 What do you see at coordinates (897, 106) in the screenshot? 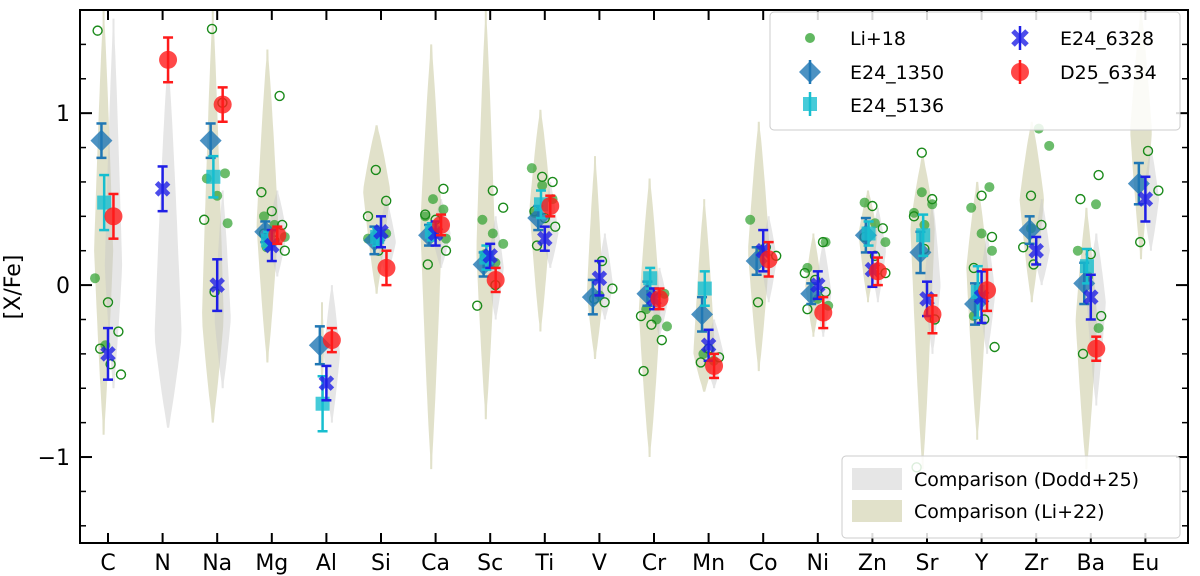
I see `legend-e24-5136-label: E24_5136` at bounding box center [897, 106].